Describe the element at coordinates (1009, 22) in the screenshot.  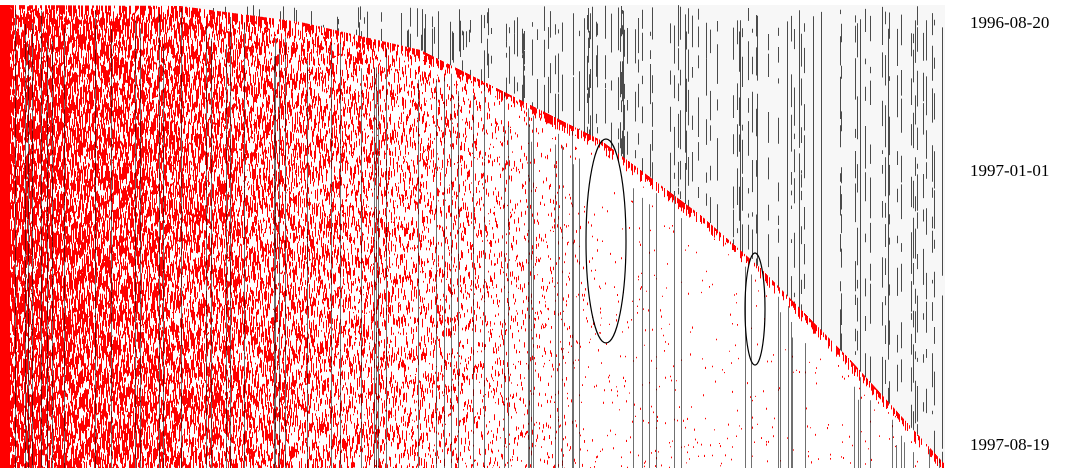
I see `date-label: 1996-08-20` at that location.